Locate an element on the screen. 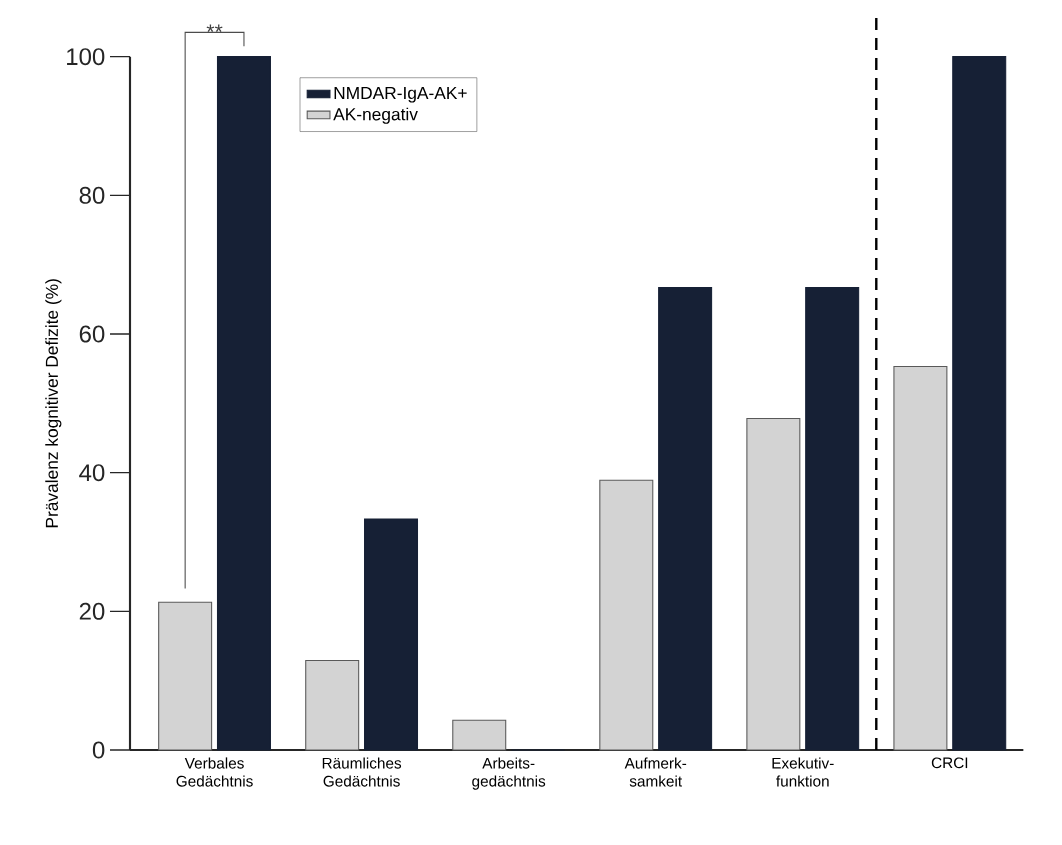 This screenshot has width=1062, height=845. y-tick-label: 0 is located at coordinates (98, 750).